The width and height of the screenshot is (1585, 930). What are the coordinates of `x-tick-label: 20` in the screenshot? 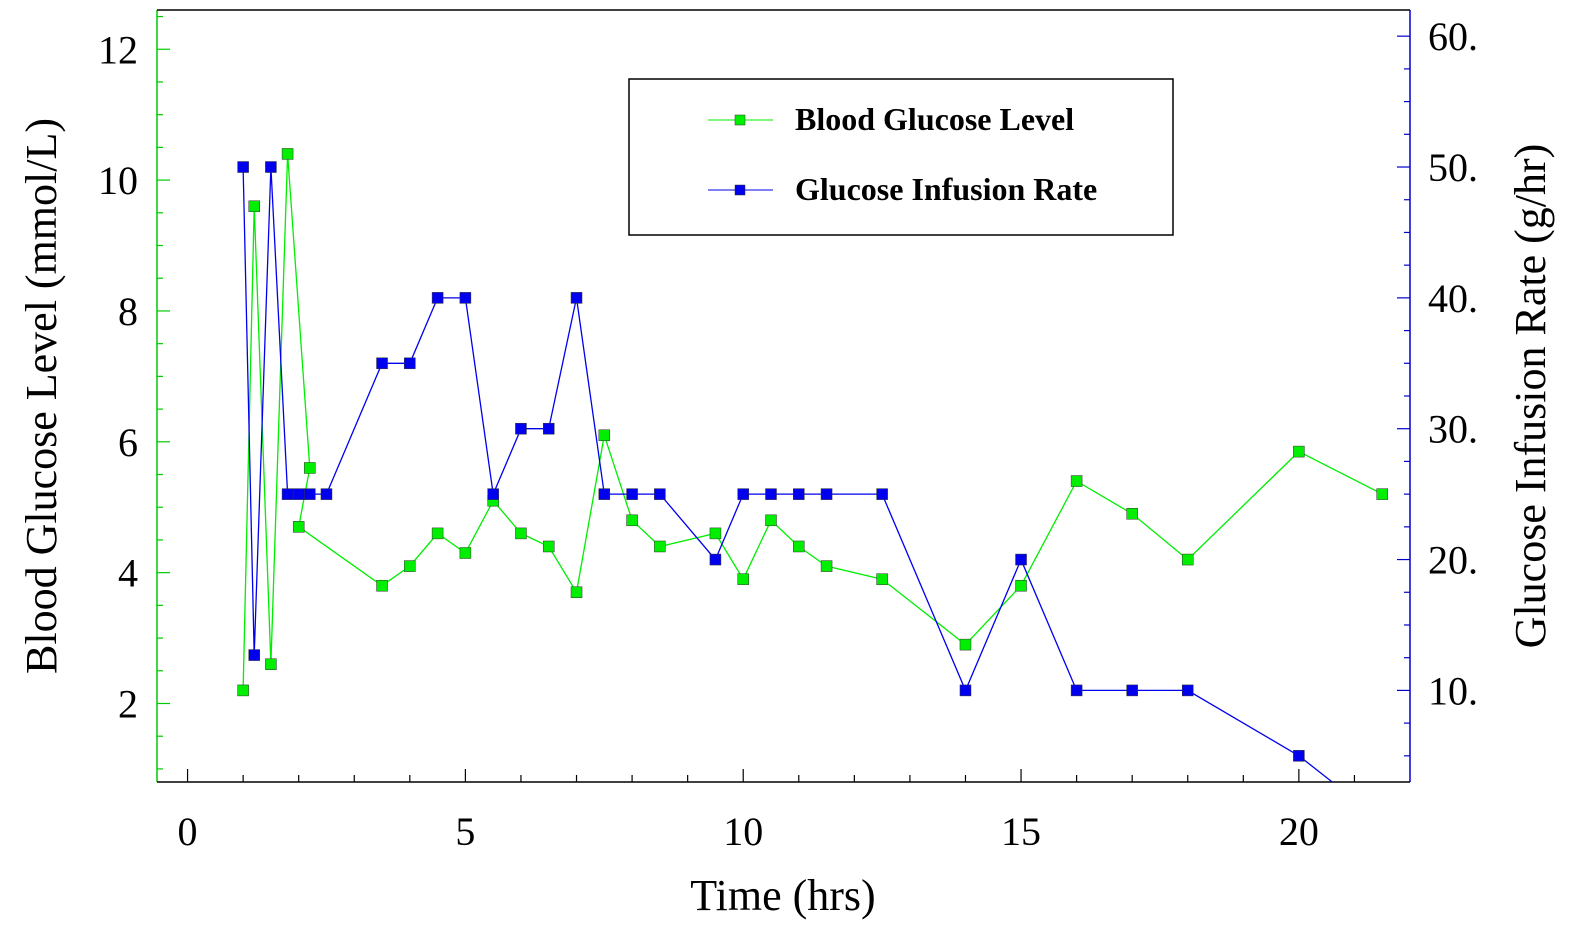 It's located at (1299, 831).